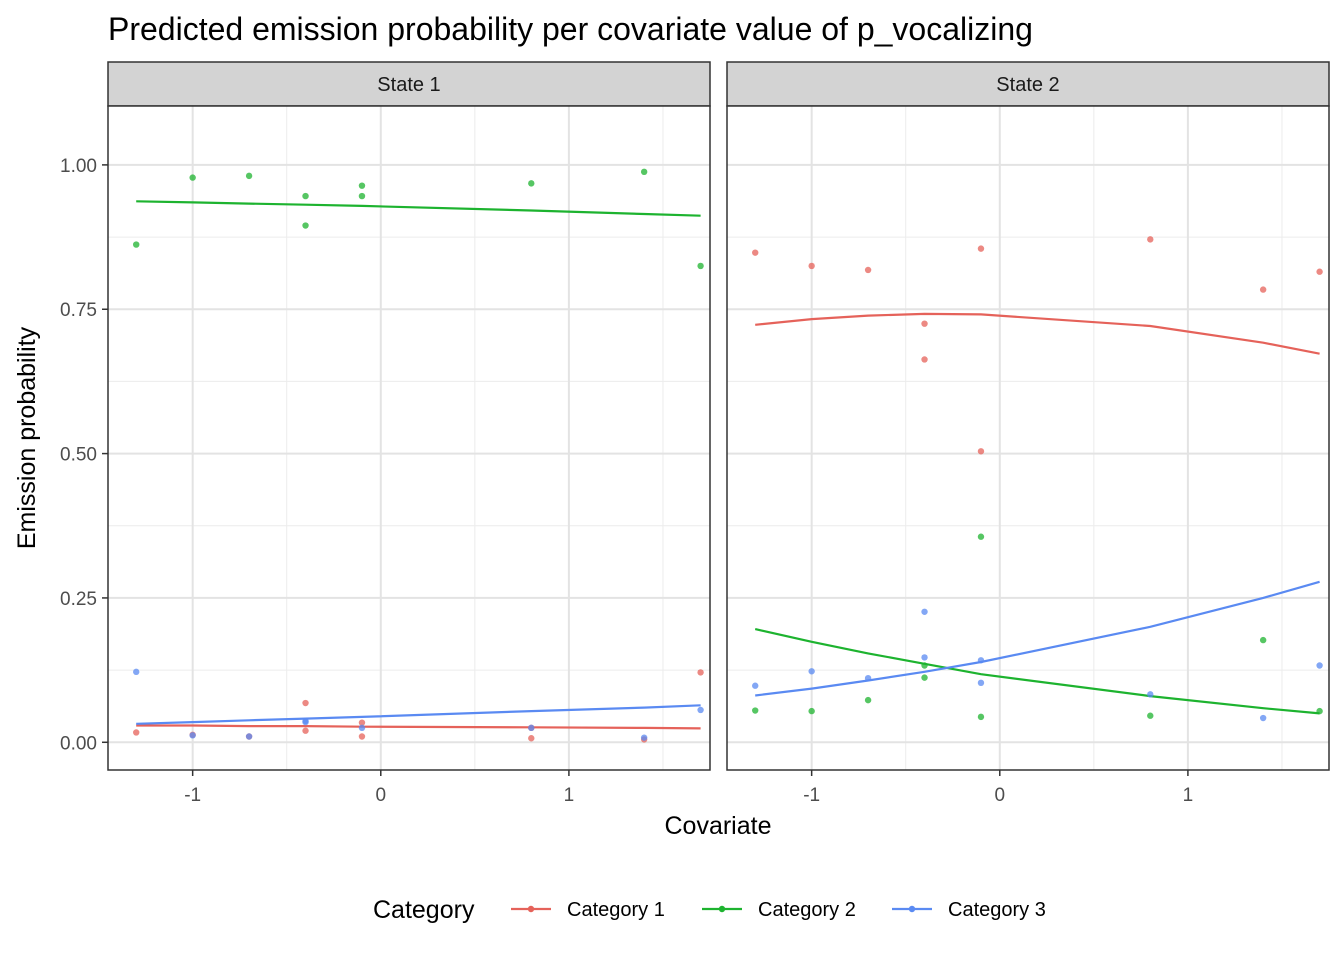 Image resolution: width=1344 pixels, height=960 pixels. Describe the element at coordinates (811, 795) in the screenshot. I see `x-tick-label: -1` at that location.